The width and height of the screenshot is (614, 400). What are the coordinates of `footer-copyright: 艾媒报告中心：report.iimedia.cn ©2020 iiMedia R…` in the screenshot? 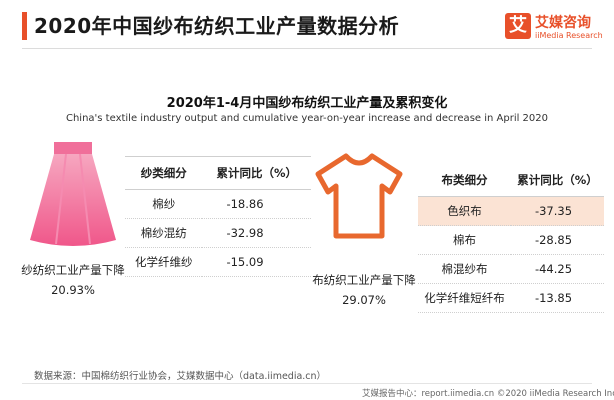 It's located at (488, 394).